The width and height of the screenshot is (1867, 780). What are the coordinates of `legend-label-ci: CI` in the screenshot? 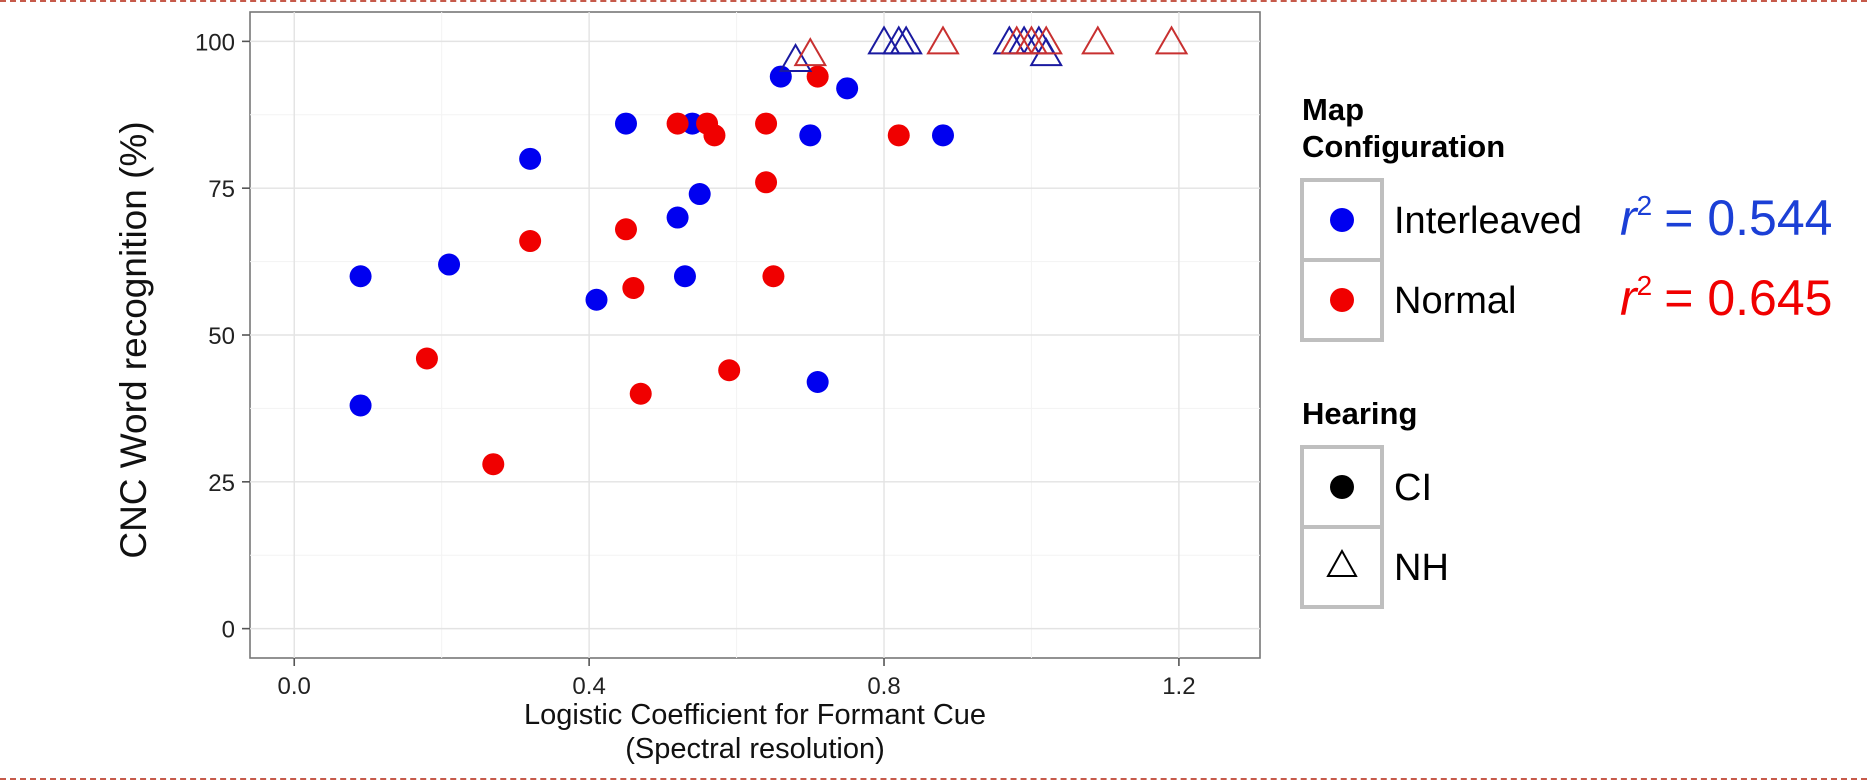 It's located at (1413, 488).